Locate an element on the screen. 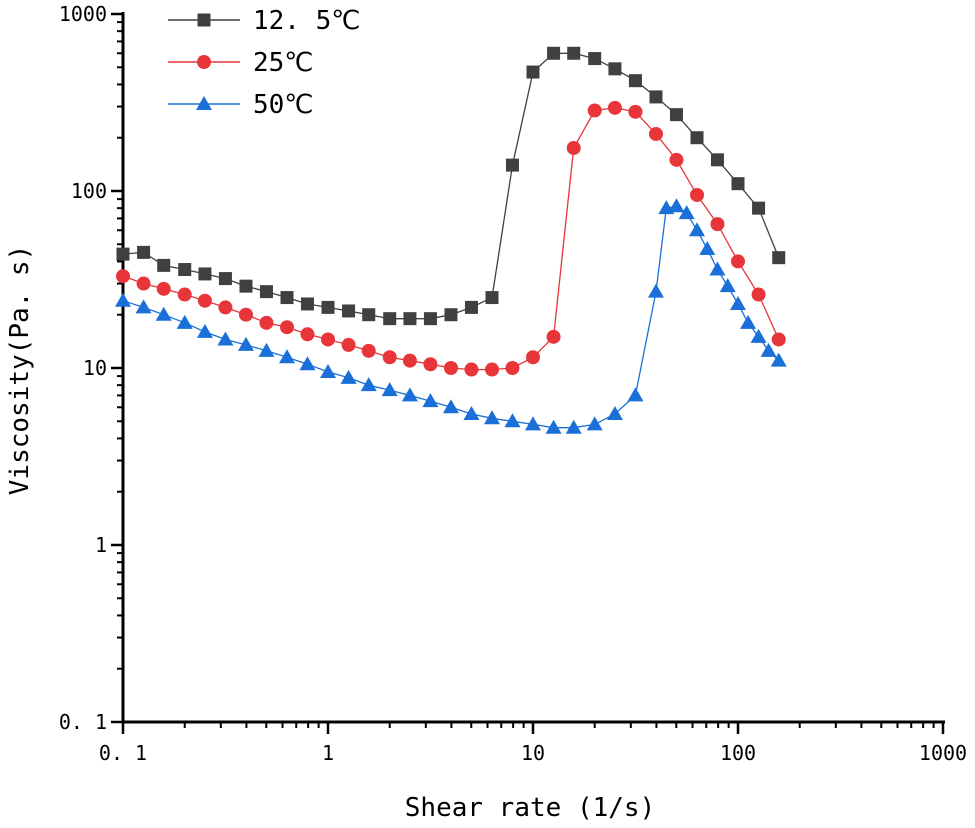 Image resolution: width=975 pixels, height=828 pixels. legend-label: 50℃ is located at coordinates (283, 105).